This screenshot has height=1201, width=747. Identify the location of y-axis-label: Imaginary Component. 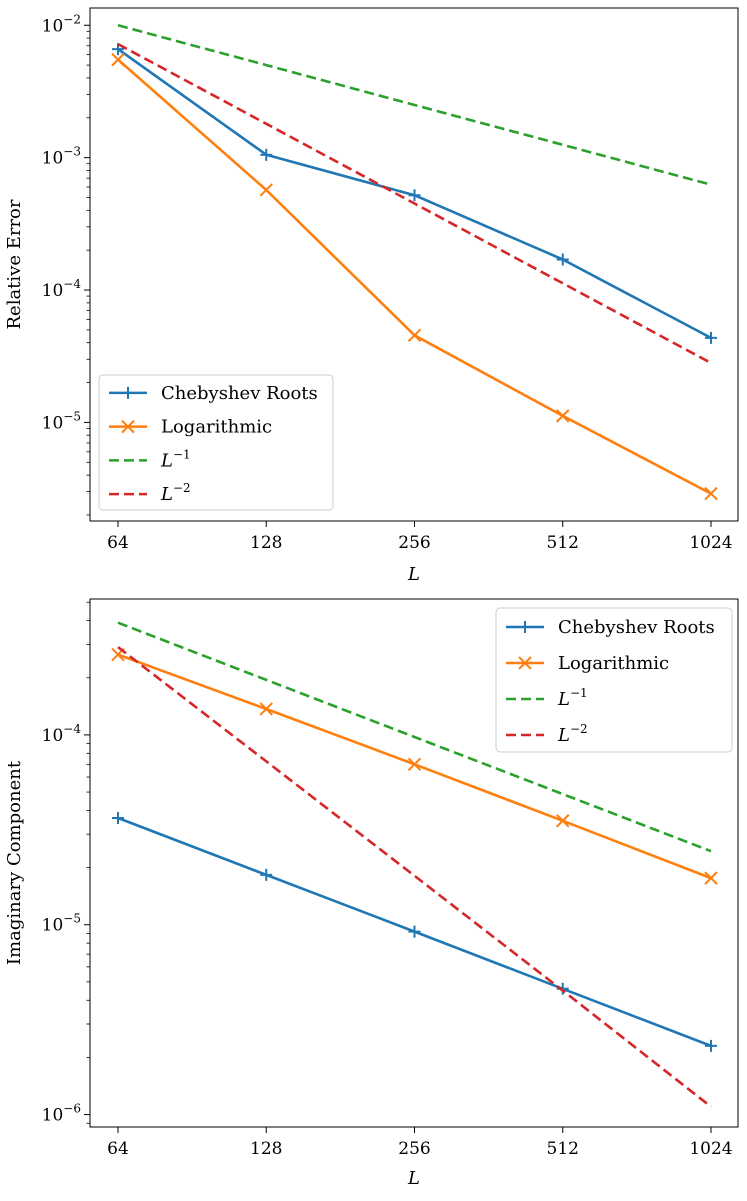
(14, 862).